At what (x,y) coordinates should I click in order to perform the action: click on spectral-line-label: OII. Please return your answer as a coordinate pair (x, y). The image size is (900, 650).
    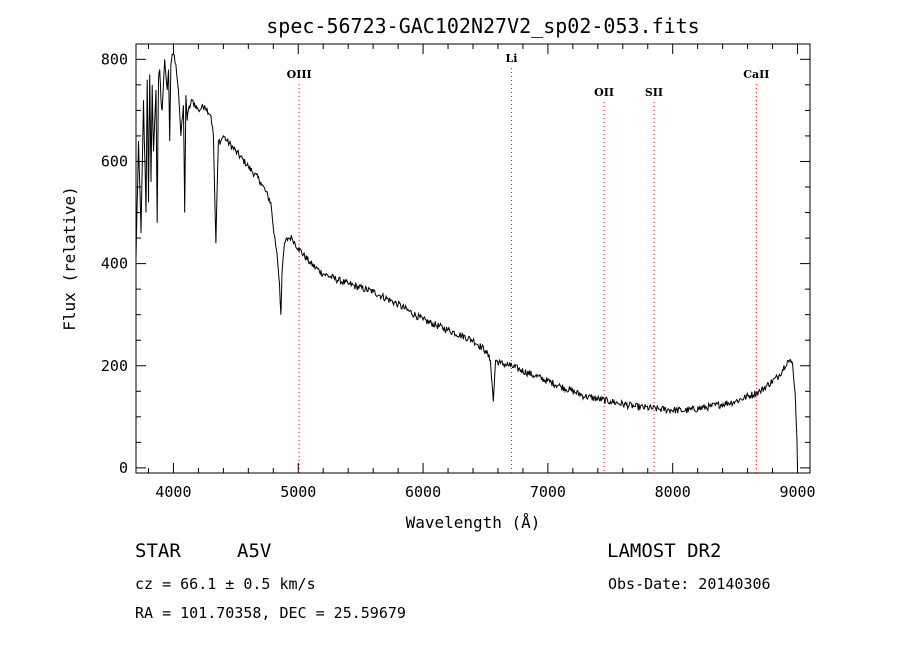
    Looking at the image, I should click on (604, 92).